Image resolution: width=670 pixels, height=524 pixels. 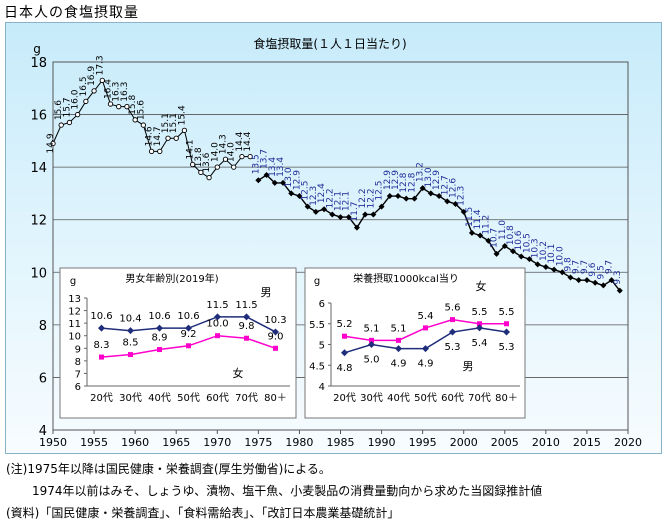 What do you see at coordinates (256, 164) in the screenshot?
I see `survey-data-label: 13.5` at bounding box center [256, 164].